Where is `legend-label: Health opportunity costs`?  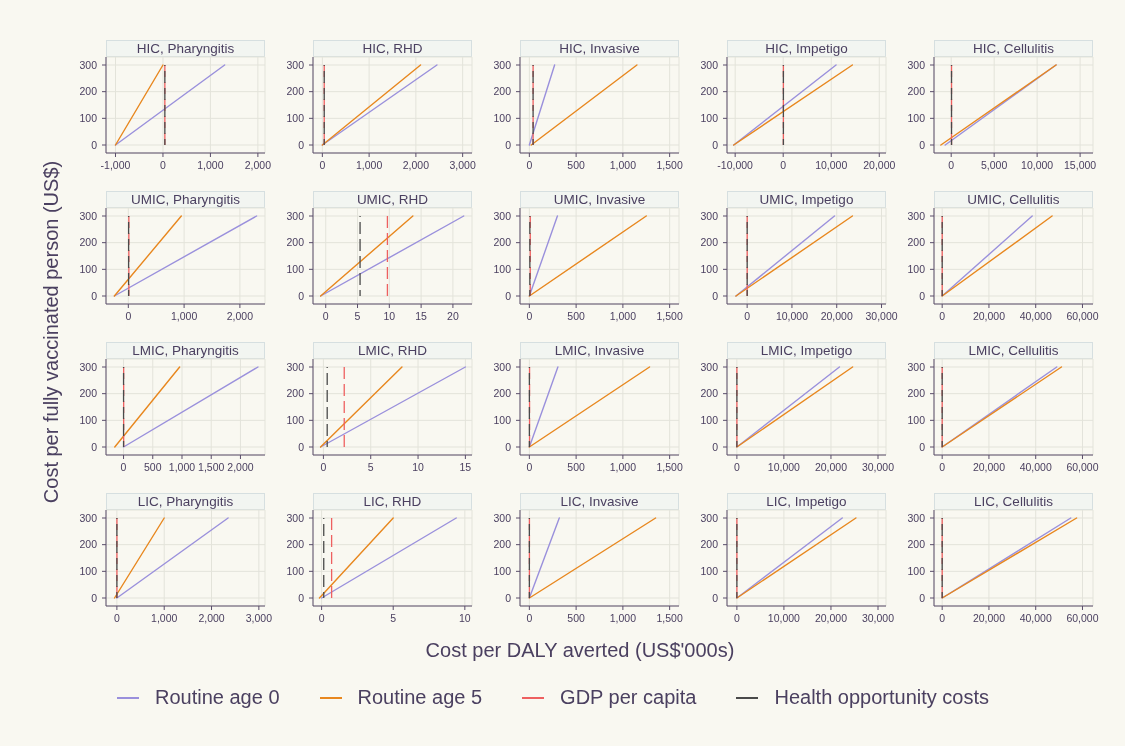
legend-label: Health opportunity costs is located at coordinates (882, 697).